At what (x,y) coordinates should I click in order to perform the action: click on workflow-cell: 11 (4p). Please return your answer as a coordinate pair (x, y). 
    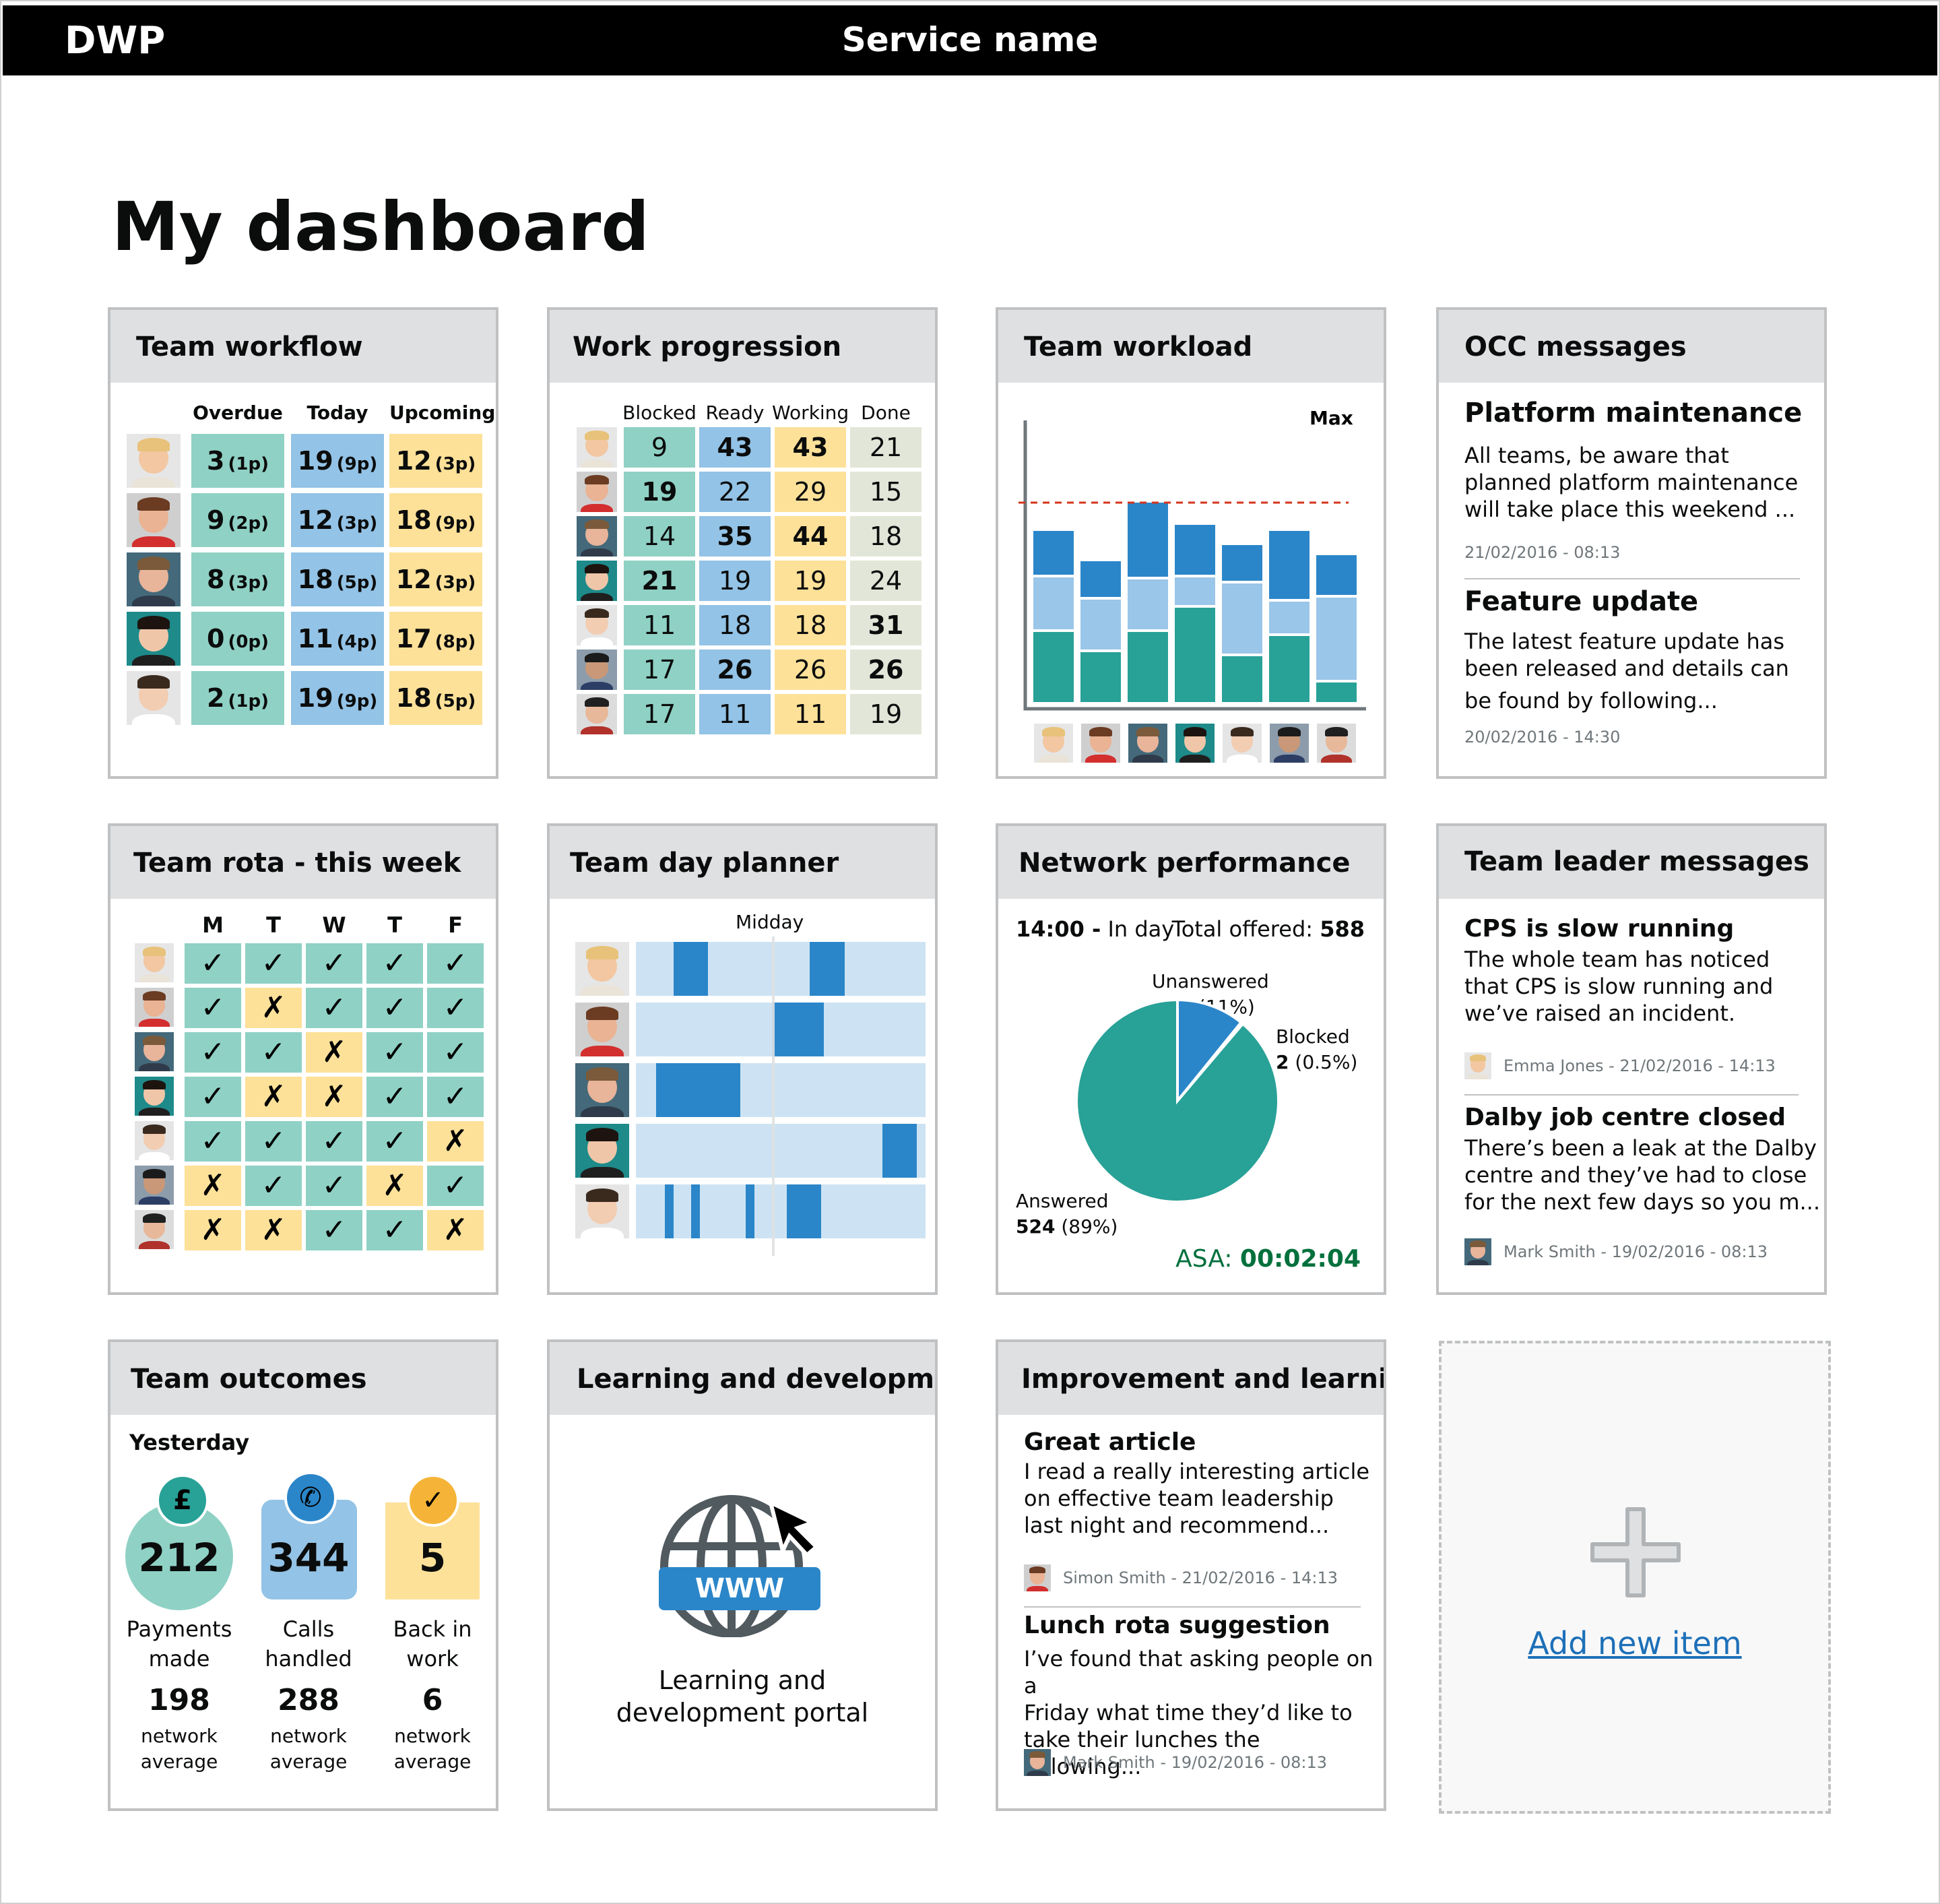
    Looking at the image, I should click on (338, 639).